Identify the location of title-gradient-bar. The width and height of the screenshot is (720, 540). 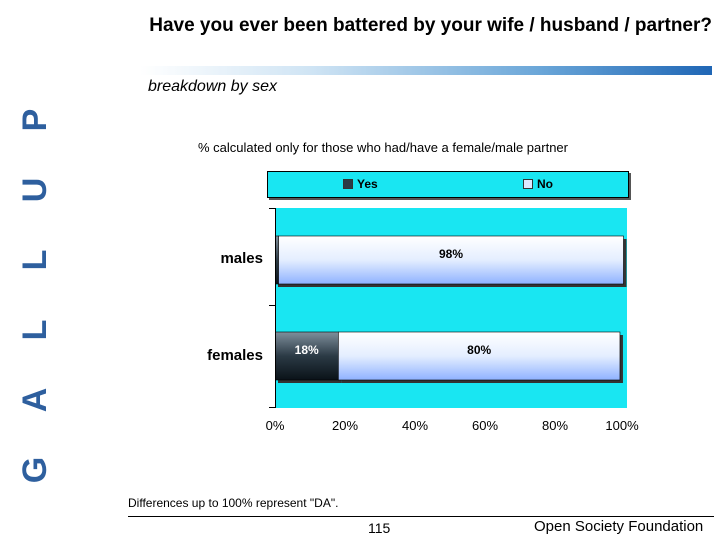
(426, 70).